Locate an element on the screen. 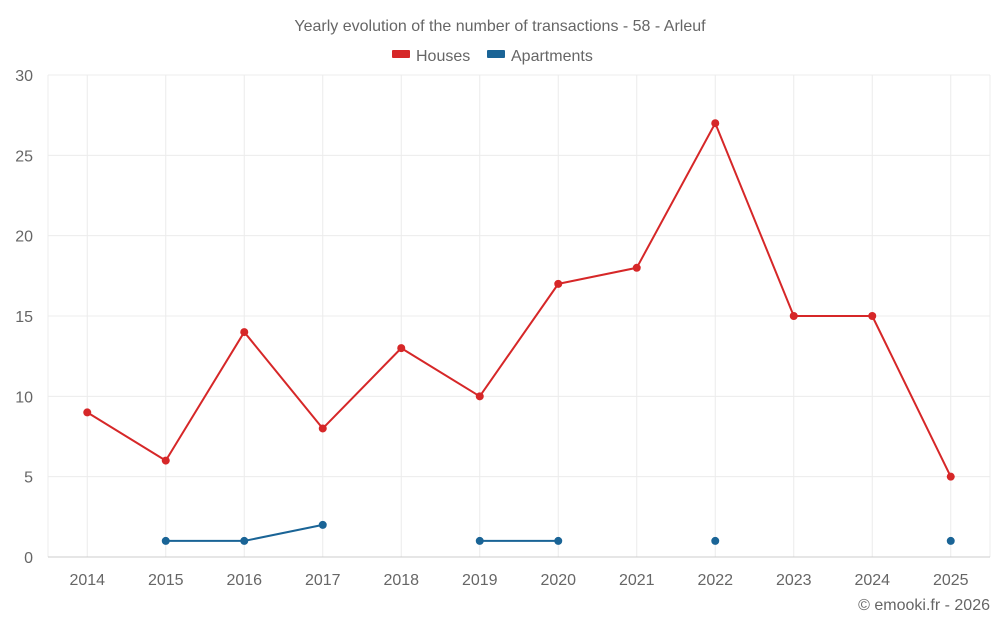 The height and width of the screenshot is (625, 1000). credit-text: © emooki.fr - 2026 is located at coordinates (924, 605).